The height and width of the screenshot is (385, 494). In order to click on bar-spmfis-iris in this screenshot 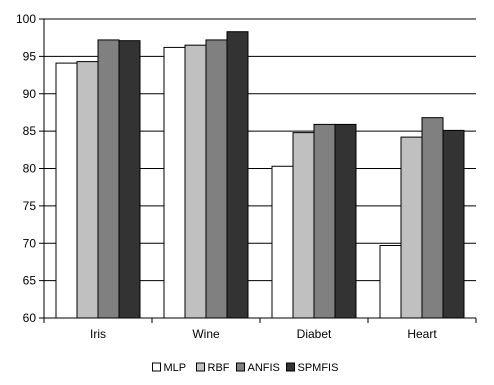, I will do `click(129, 179)`.